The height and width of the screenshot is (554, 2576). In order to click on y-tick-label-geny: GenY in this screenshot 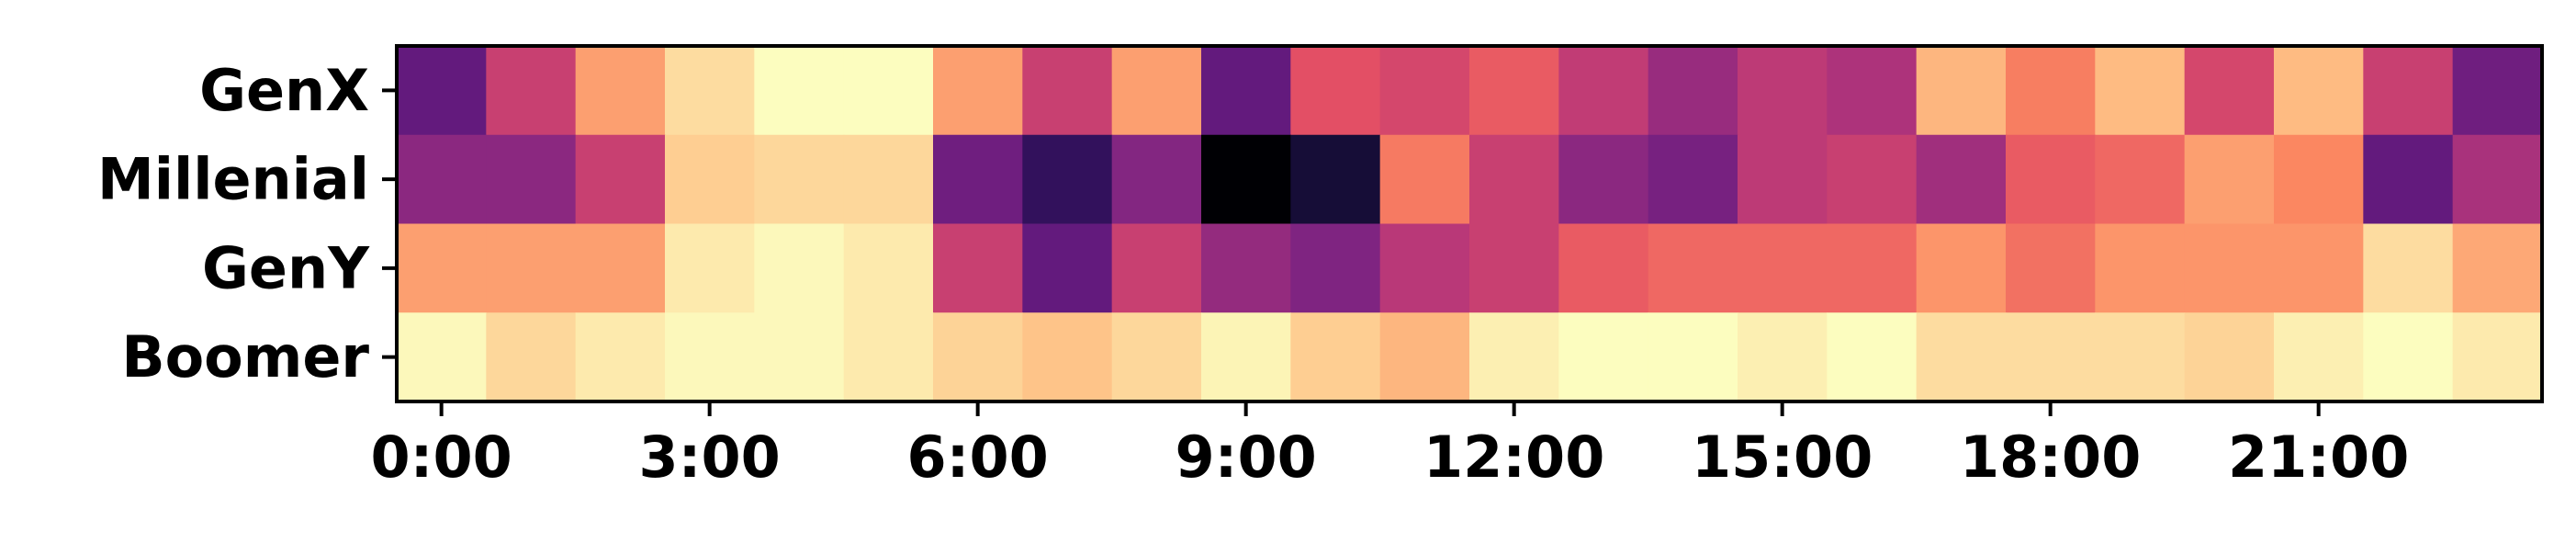, I will do `click(286, 267)`.